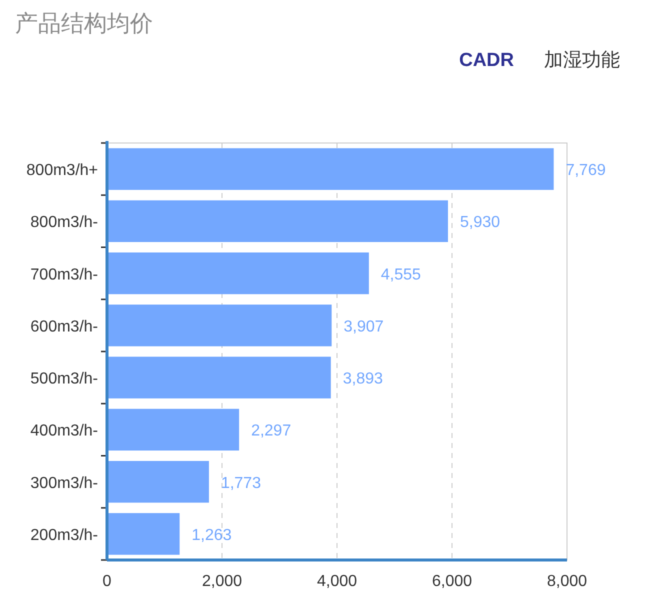 The width and height of the screenshot is (650, 602). I want to click on data-label: 4,555, so click(401, 275).